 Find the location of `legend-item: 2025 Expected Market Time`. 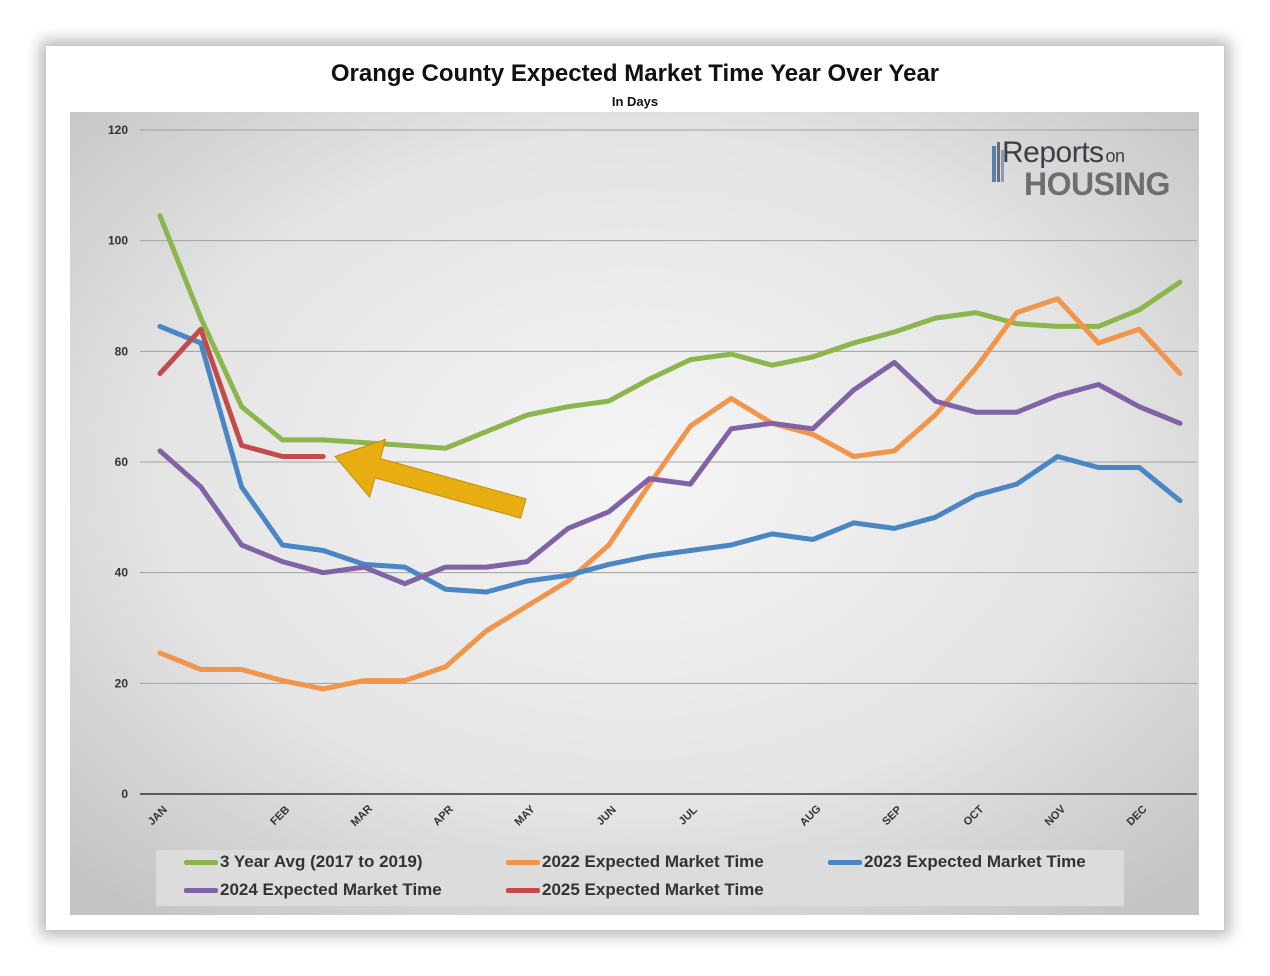

legend-item: 2025 Expected Market Time is located at coordinates (635, 890).